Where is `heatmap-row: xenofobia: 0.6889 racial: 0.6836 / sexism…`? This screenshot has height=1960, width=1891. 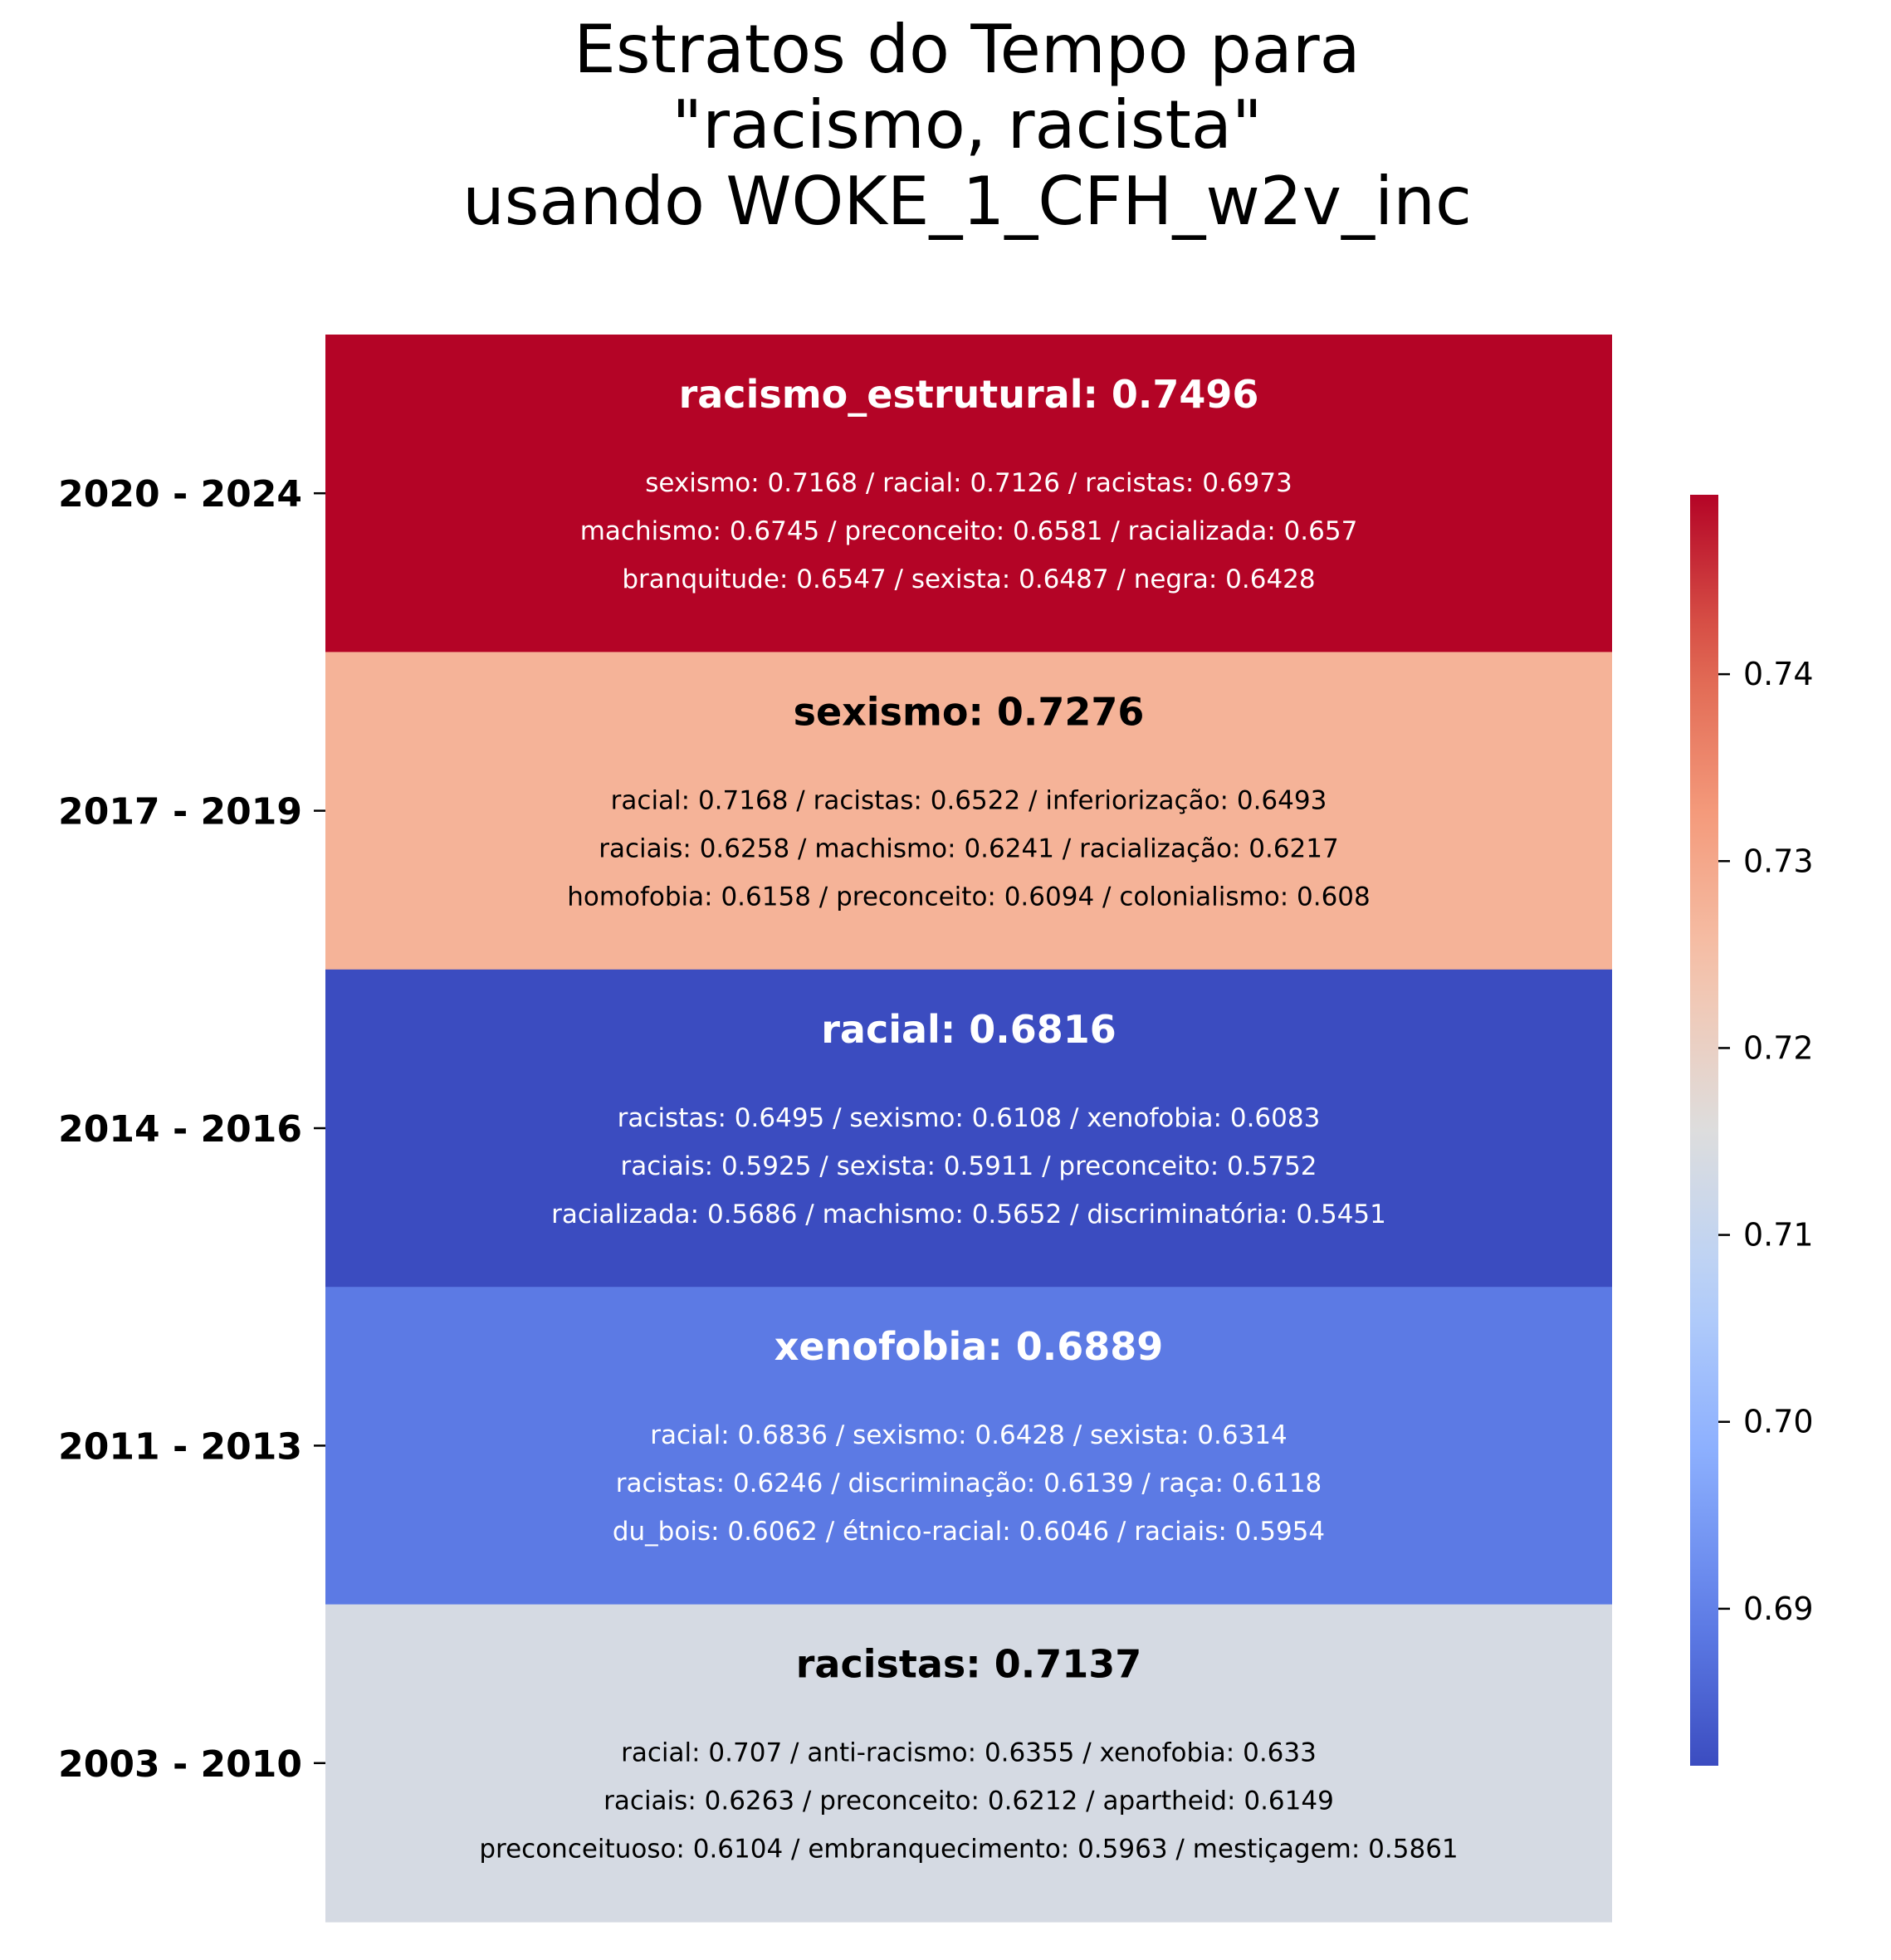
heatmap-row: xenofobia: 0.6889 racial: 0.6836 / sexism… is located at coordinates (969, 1447).